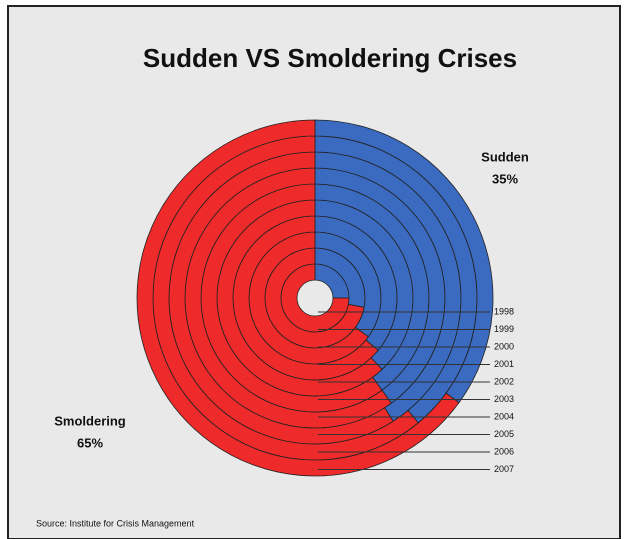 The width and height of the screenshot is (626, 539). Describe the element at coordinates (504, 434) in the screenshot. I see `category-label: 2005` at that location.